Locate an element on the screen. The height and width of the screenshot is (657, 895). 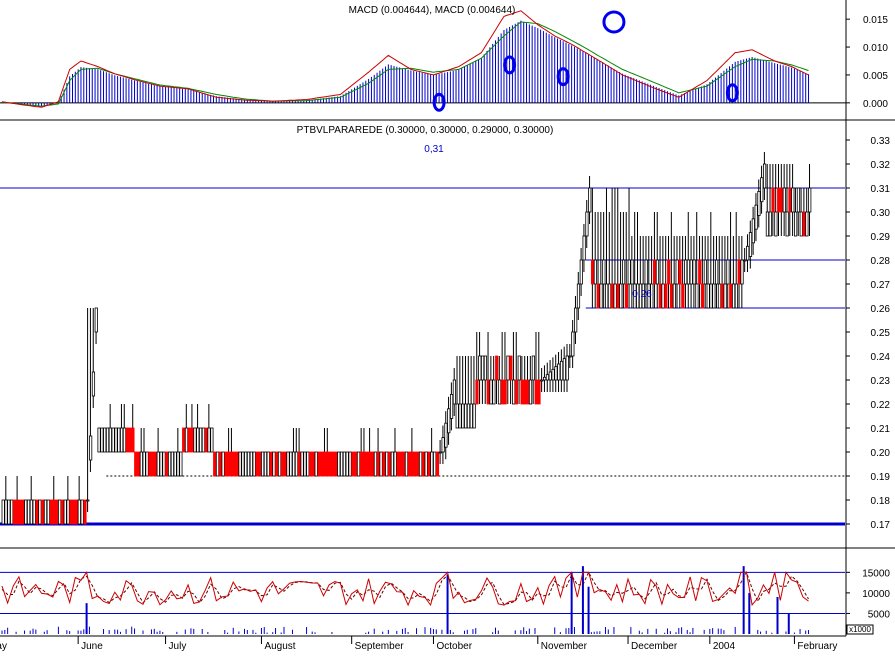
x-tick-label: November is located at coordinates (564, 646).